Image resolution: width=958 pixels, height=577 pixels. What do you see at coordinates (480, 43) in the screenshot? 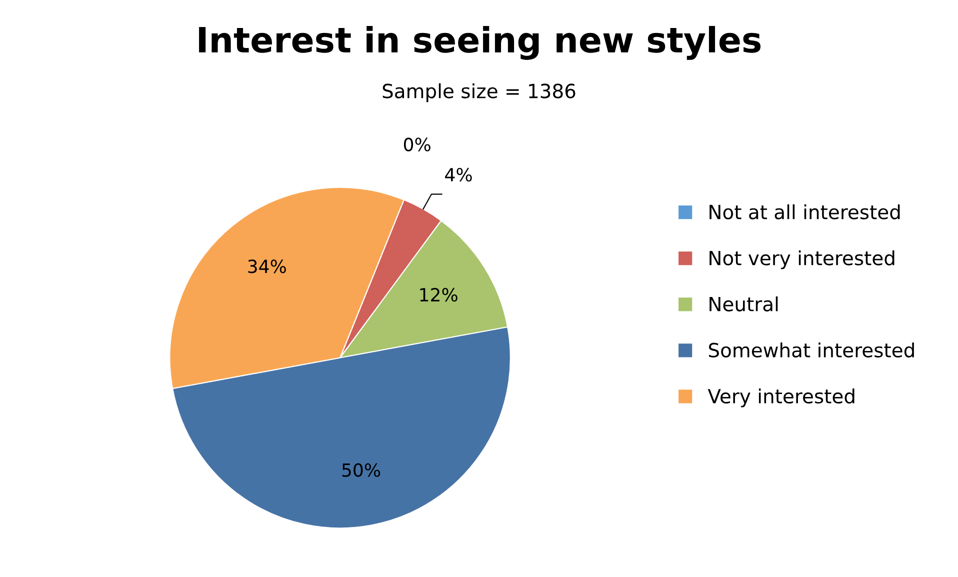
I see `chart-title: Interest in seeing new styles` at bounding box center [480, 43].